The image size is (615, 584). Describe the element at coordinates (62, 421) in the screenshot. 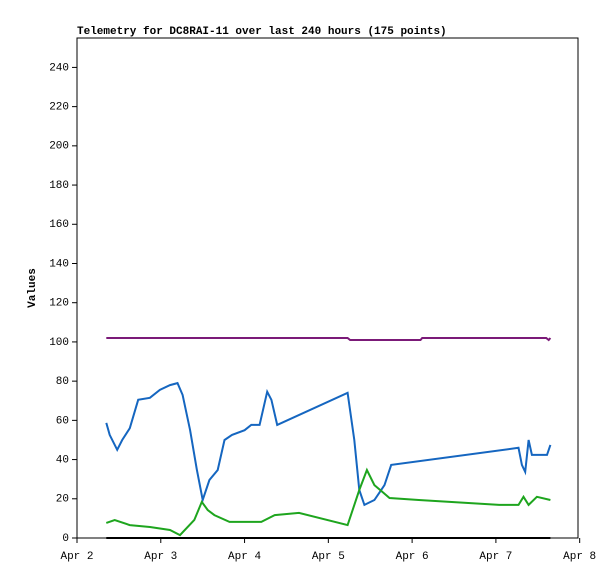

I see `y-tick-label: 60` at that location.